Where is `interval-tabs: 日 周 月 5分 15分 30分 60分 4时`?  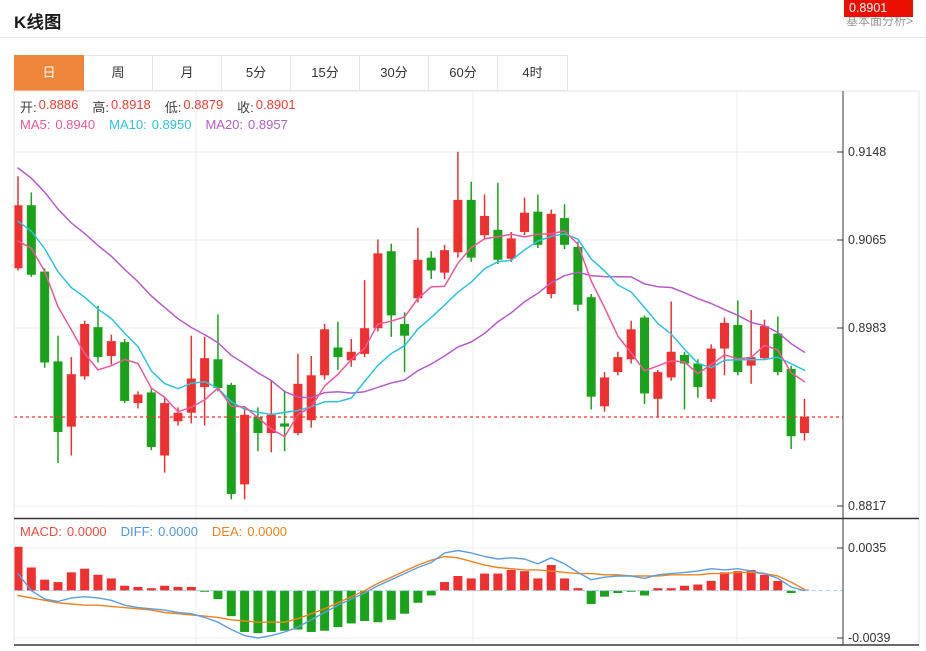 interval-tabs: 日 周 月 5分 15分 30分 60分 4时 is located at coordinates (291, 73).